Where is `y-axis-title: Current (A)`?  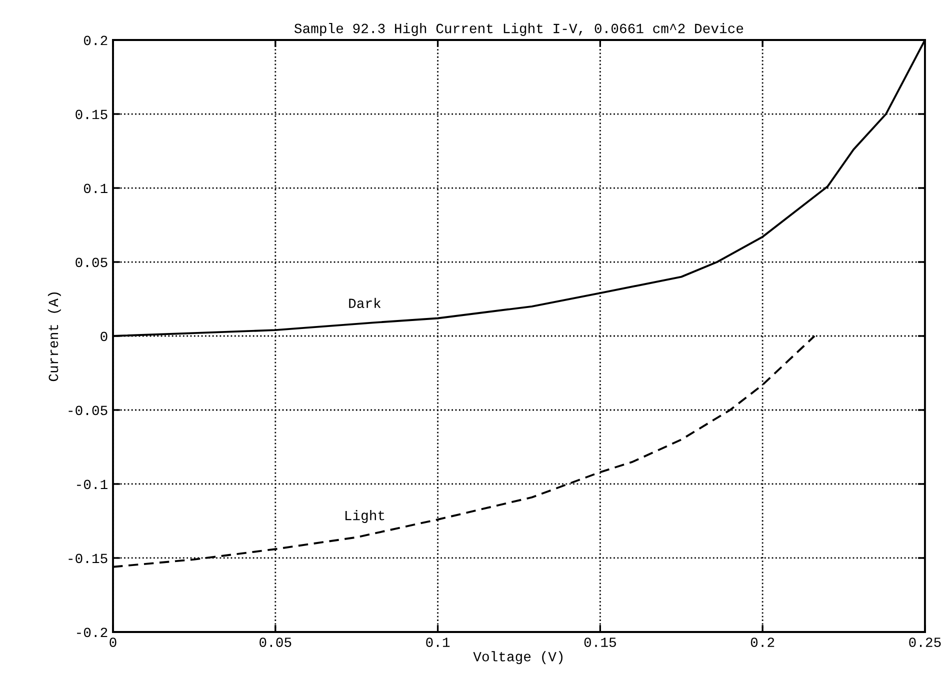
y-axis-title: Current (A) is located at coordinates (54, 337).